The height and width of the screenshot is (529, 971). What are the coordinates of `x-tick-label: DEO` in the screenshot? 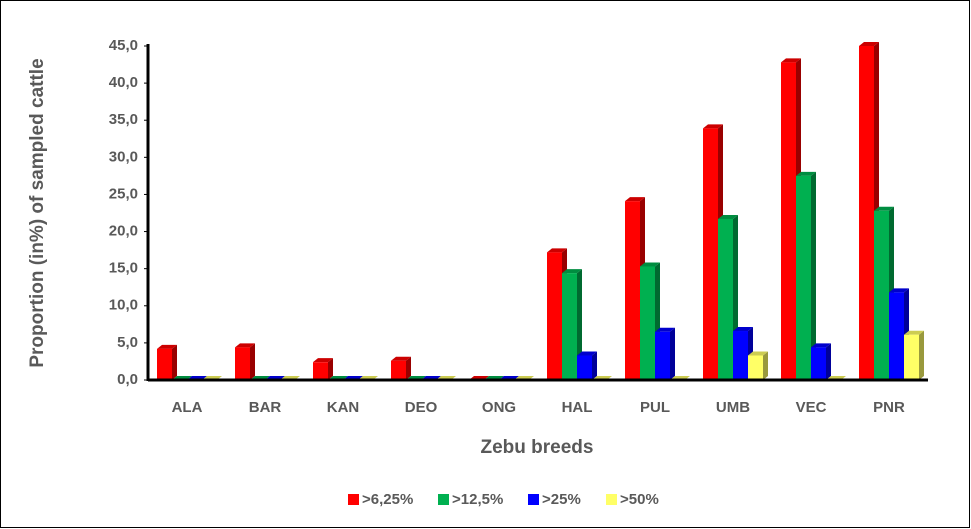 It's located at (421, 407).